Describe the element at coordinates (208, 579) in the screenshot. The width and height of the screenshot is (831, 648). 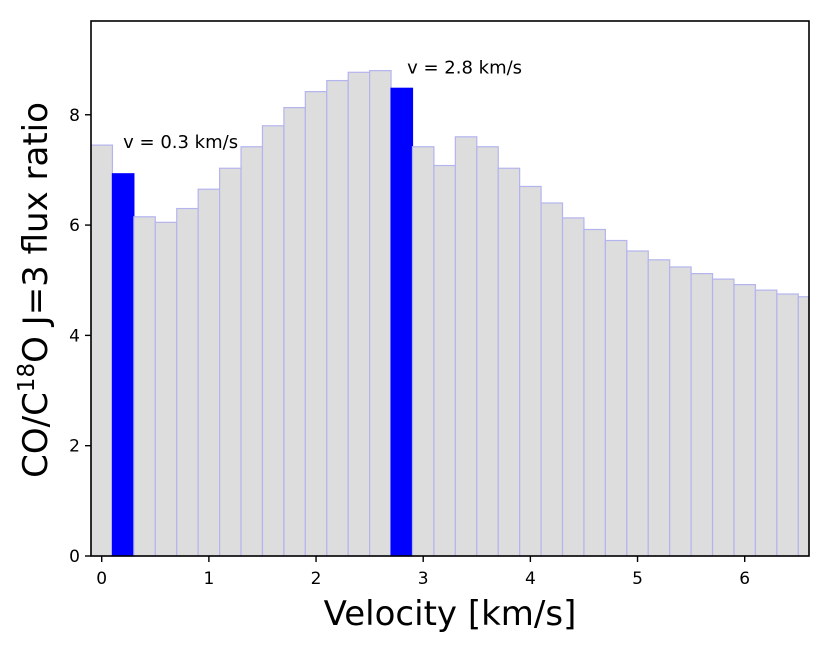
I see `x-tick-label: 1` at that location.